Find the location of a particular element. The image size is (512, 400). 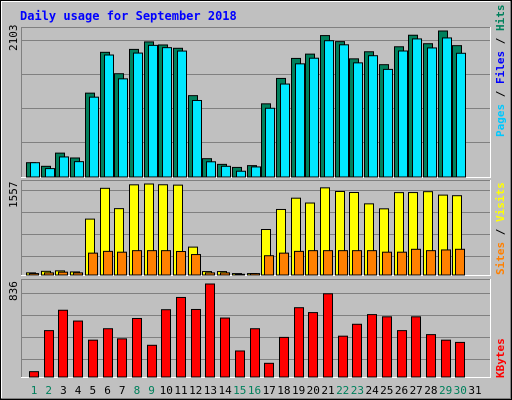

legend-kbytes: KBytes is located at coordinates (500, 358).